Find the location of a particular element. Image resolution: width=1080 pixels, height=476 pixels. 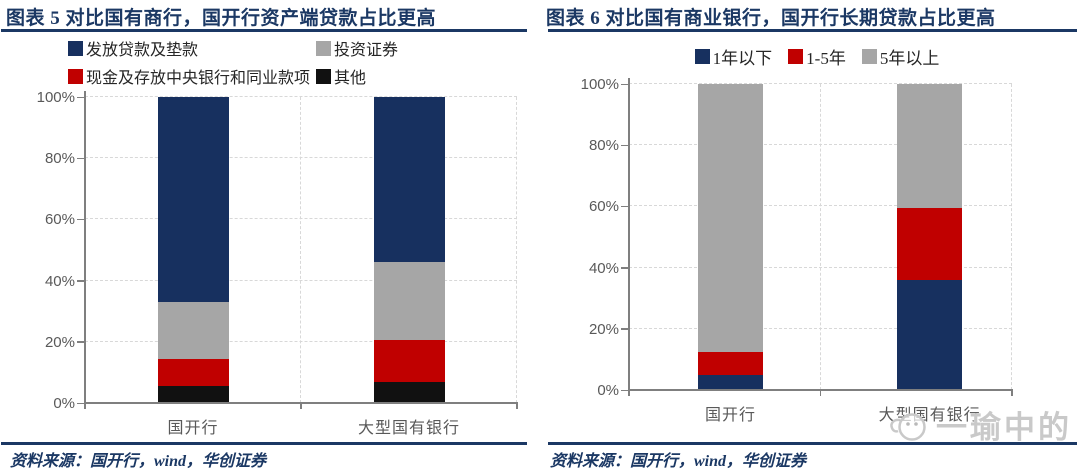

legend: 1年以下 1-5年 5年以上 is located at coordinates (810, 56).